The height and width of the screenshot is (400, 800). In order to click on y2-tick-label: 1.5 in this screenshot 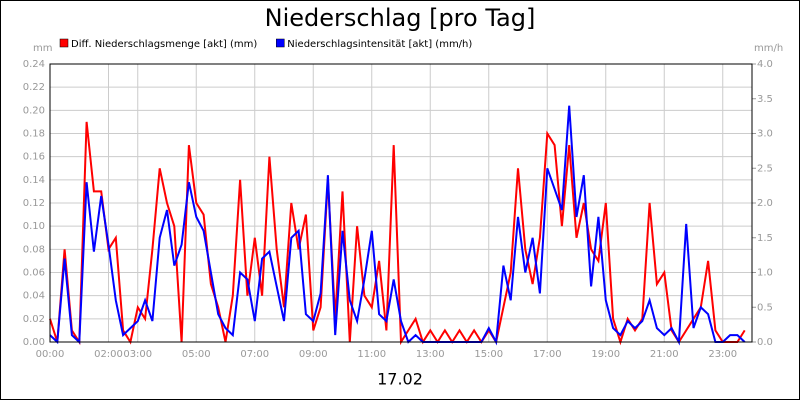, I will do `click(765, 238)`.